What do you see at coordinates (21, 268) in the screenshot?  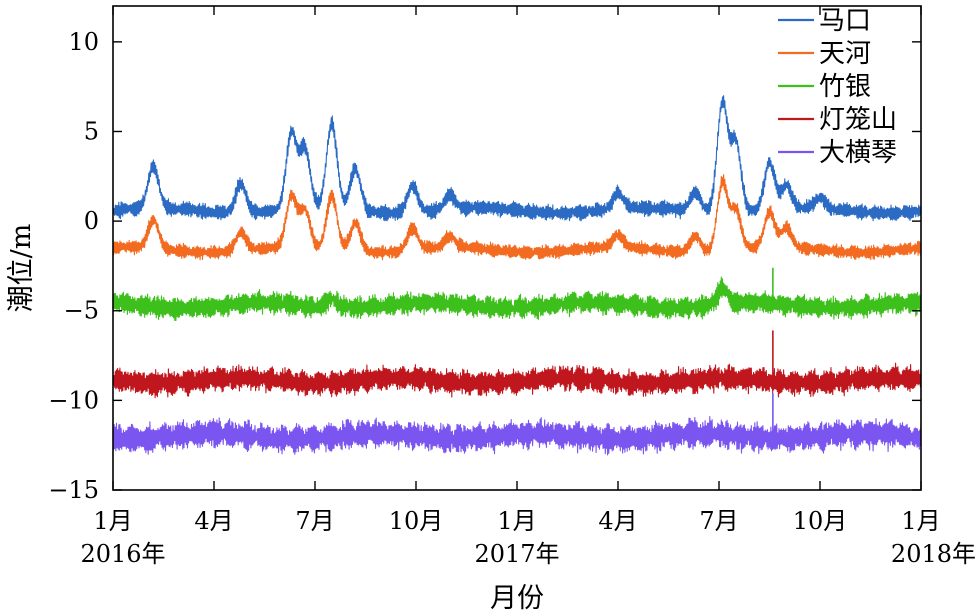 I see `y-axis-label: 潮位/m` at bounding box center [21, 268].